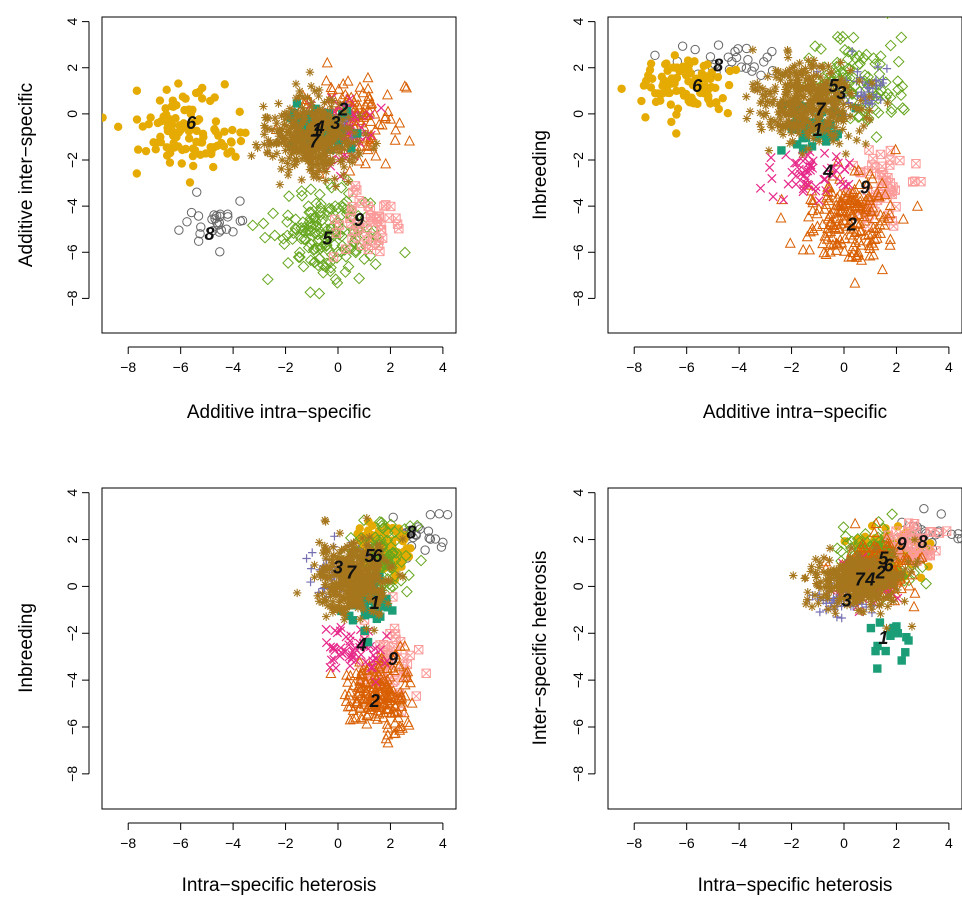 The image size is (962, 902). What do you see at coordinates (26, 648) in the screenshot?
I see `y-axis-title: Inbreeding` at bounding box center [26, 648].